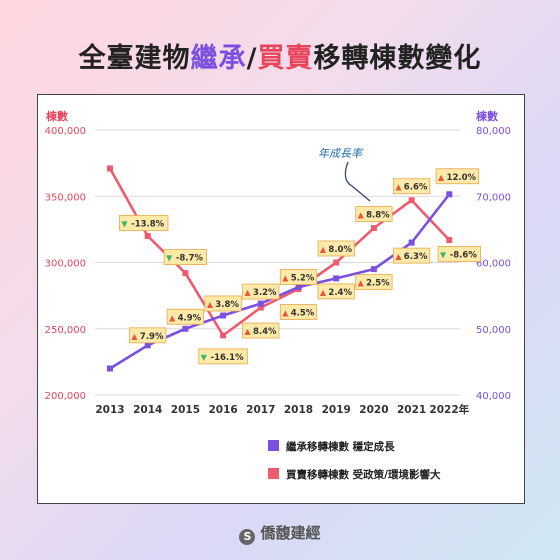 The width and height of the screenshot is (560, 560). Describe the element at coordinates (416, 257) in the screenshot. I see `inheritance-growth-label: 6.3%` at that location.